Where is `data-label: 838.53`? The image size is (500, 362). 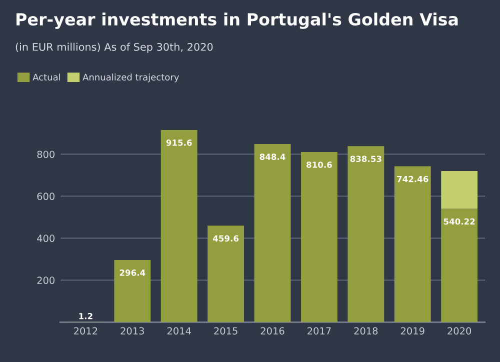 data-label: 838.53 is located at coordinates (366, 159).